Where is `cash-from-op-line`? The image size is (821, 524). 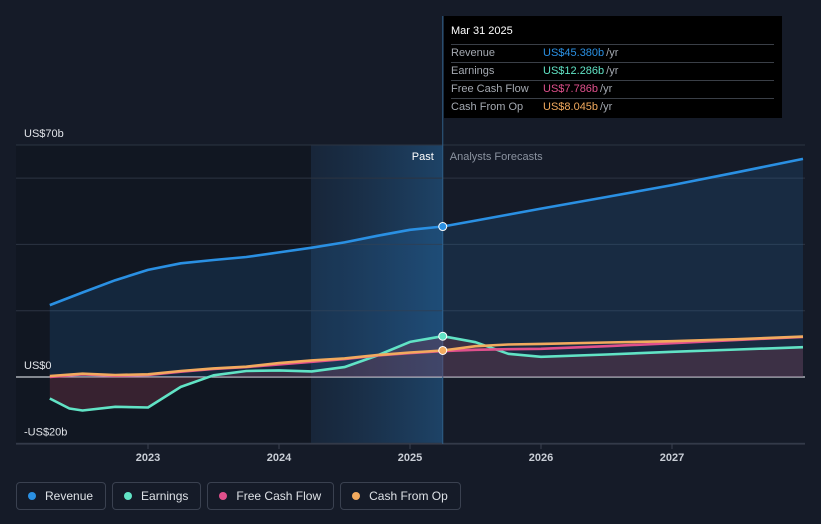
cash-from-op-line is located at coordinates (426, 356).